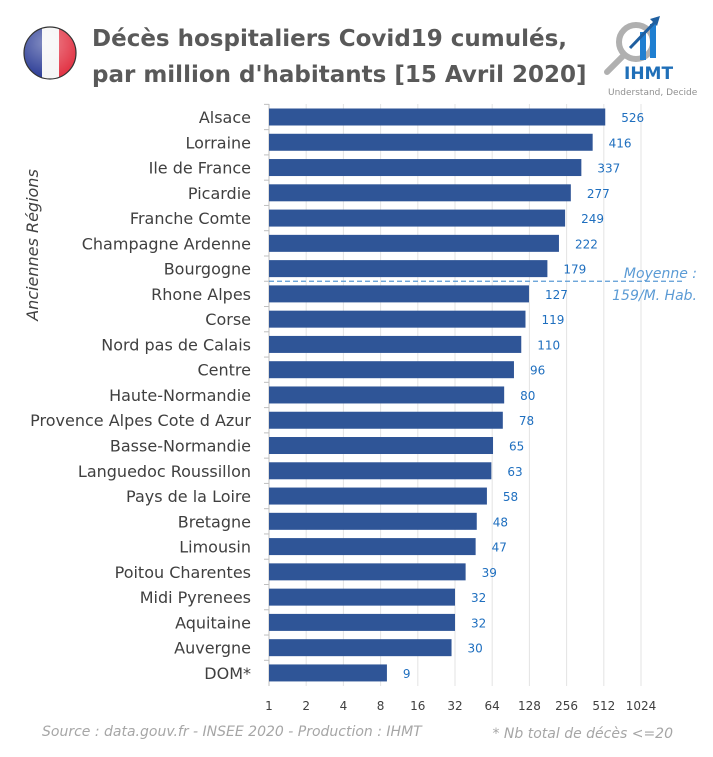 The image size is (713, 757). I want to click on category-label: Basse-Normandie, so click(180, 446).